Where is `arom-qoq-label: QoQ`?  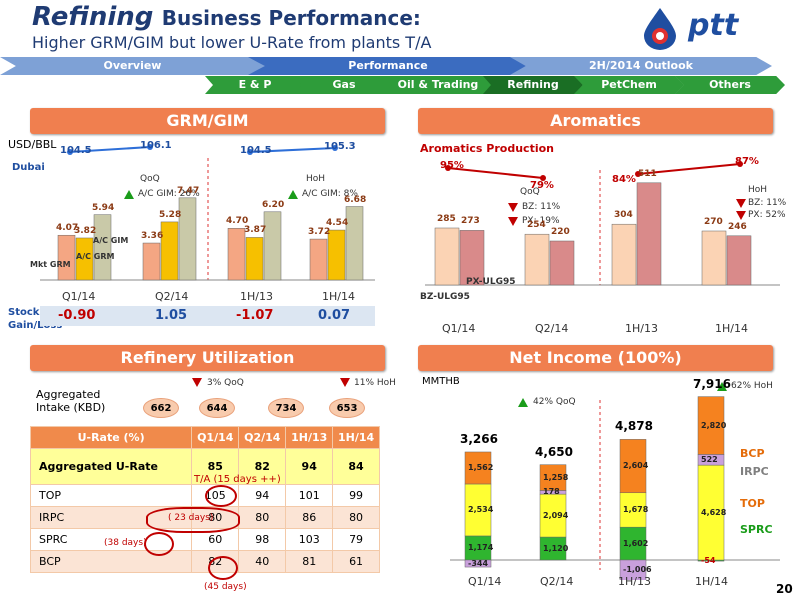
arom-qoq-label: QoQ is located at coordinates (530, 192).